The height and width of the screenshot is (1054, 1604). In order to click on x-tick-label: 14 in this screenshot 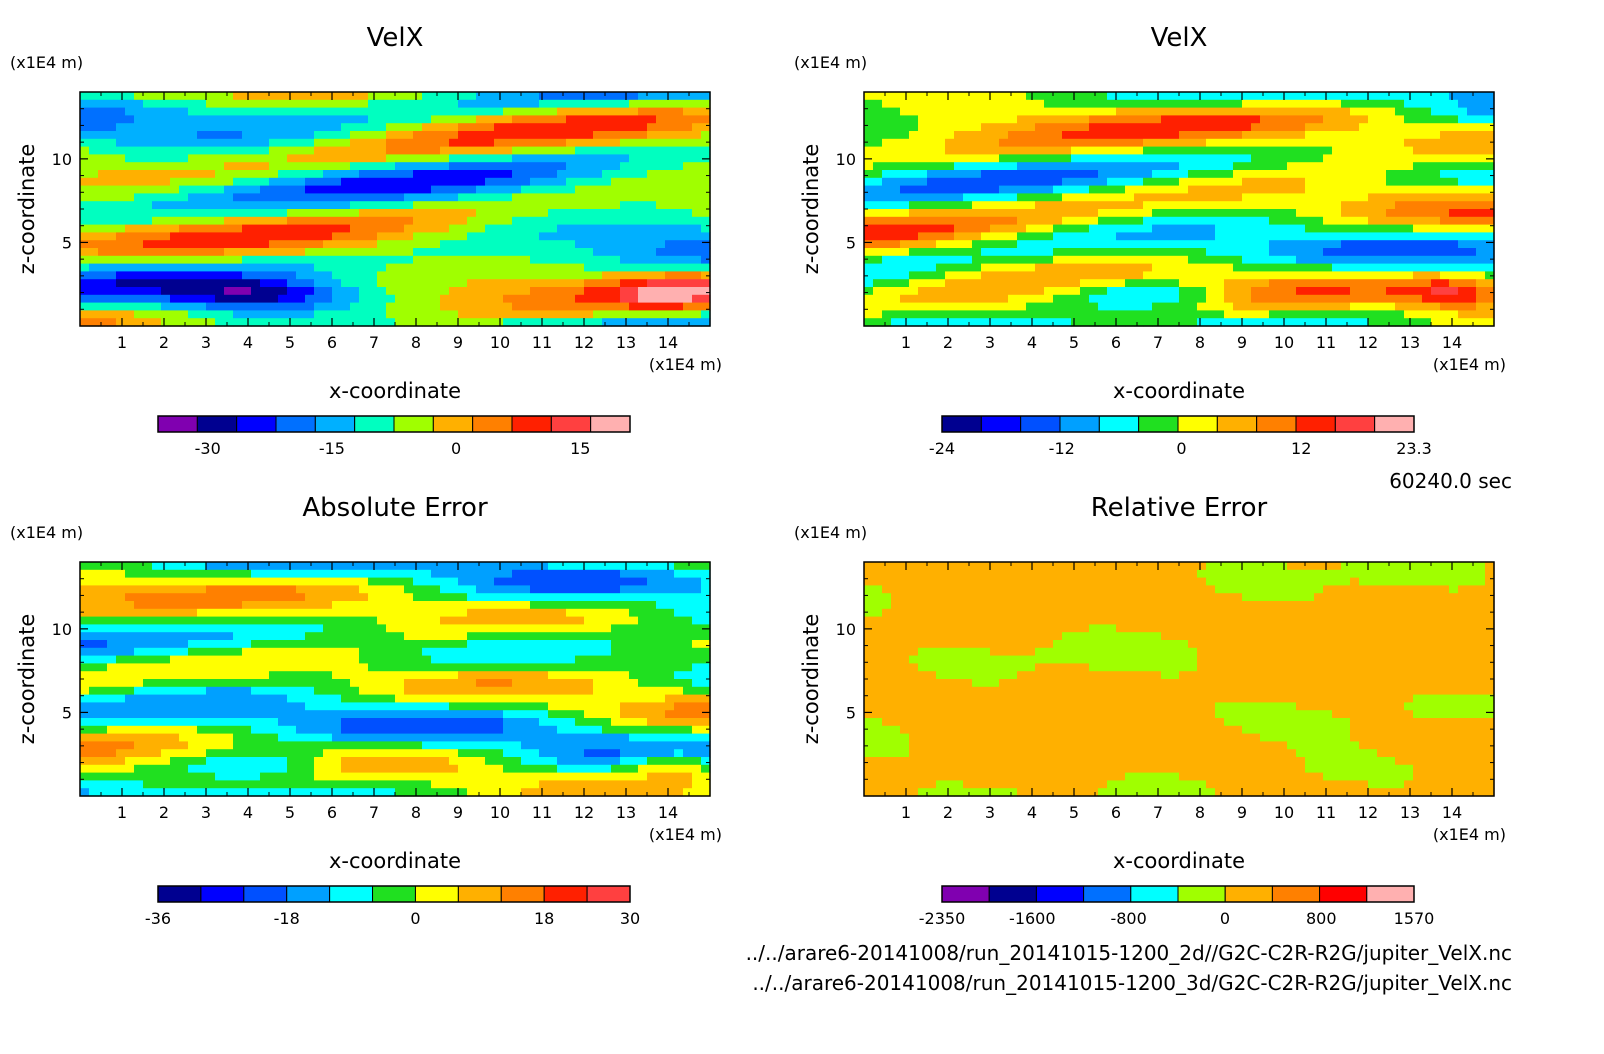, I will do `click(1452, 342)`.